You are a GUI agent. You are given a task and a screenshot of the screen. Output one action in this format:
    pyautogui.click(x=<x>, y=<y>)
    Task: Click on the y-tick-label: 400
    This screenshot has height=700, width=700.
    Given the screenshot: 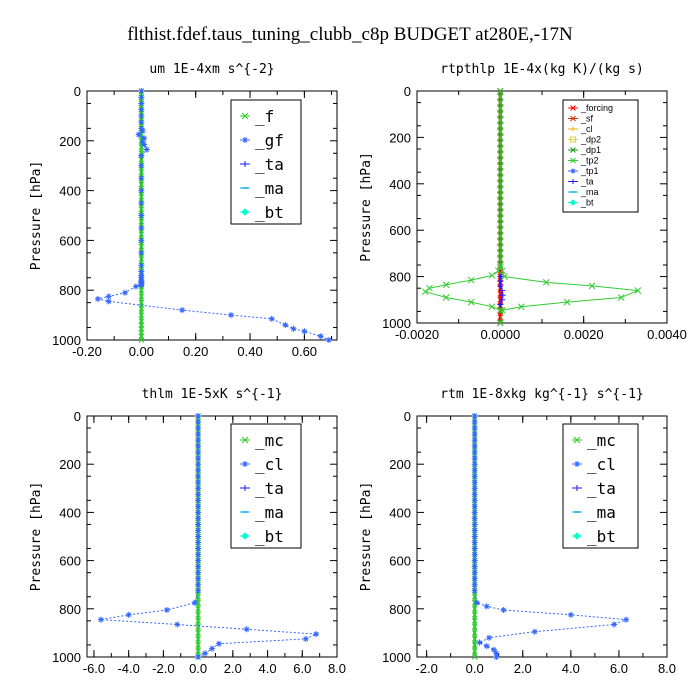 What is the action you would take?
    pyautogui.click(x=70, y=512)
    